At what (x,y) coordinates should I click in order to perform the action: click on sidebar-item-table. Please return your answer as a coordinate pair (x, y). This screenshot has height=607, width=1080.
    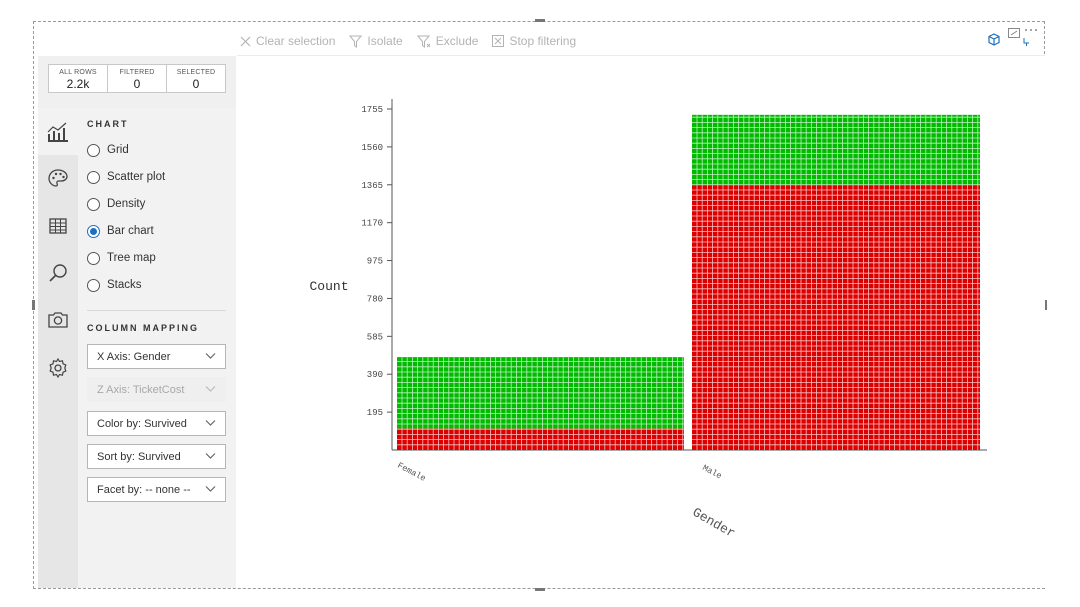
    Looking at the image, I should click on (58, 226).